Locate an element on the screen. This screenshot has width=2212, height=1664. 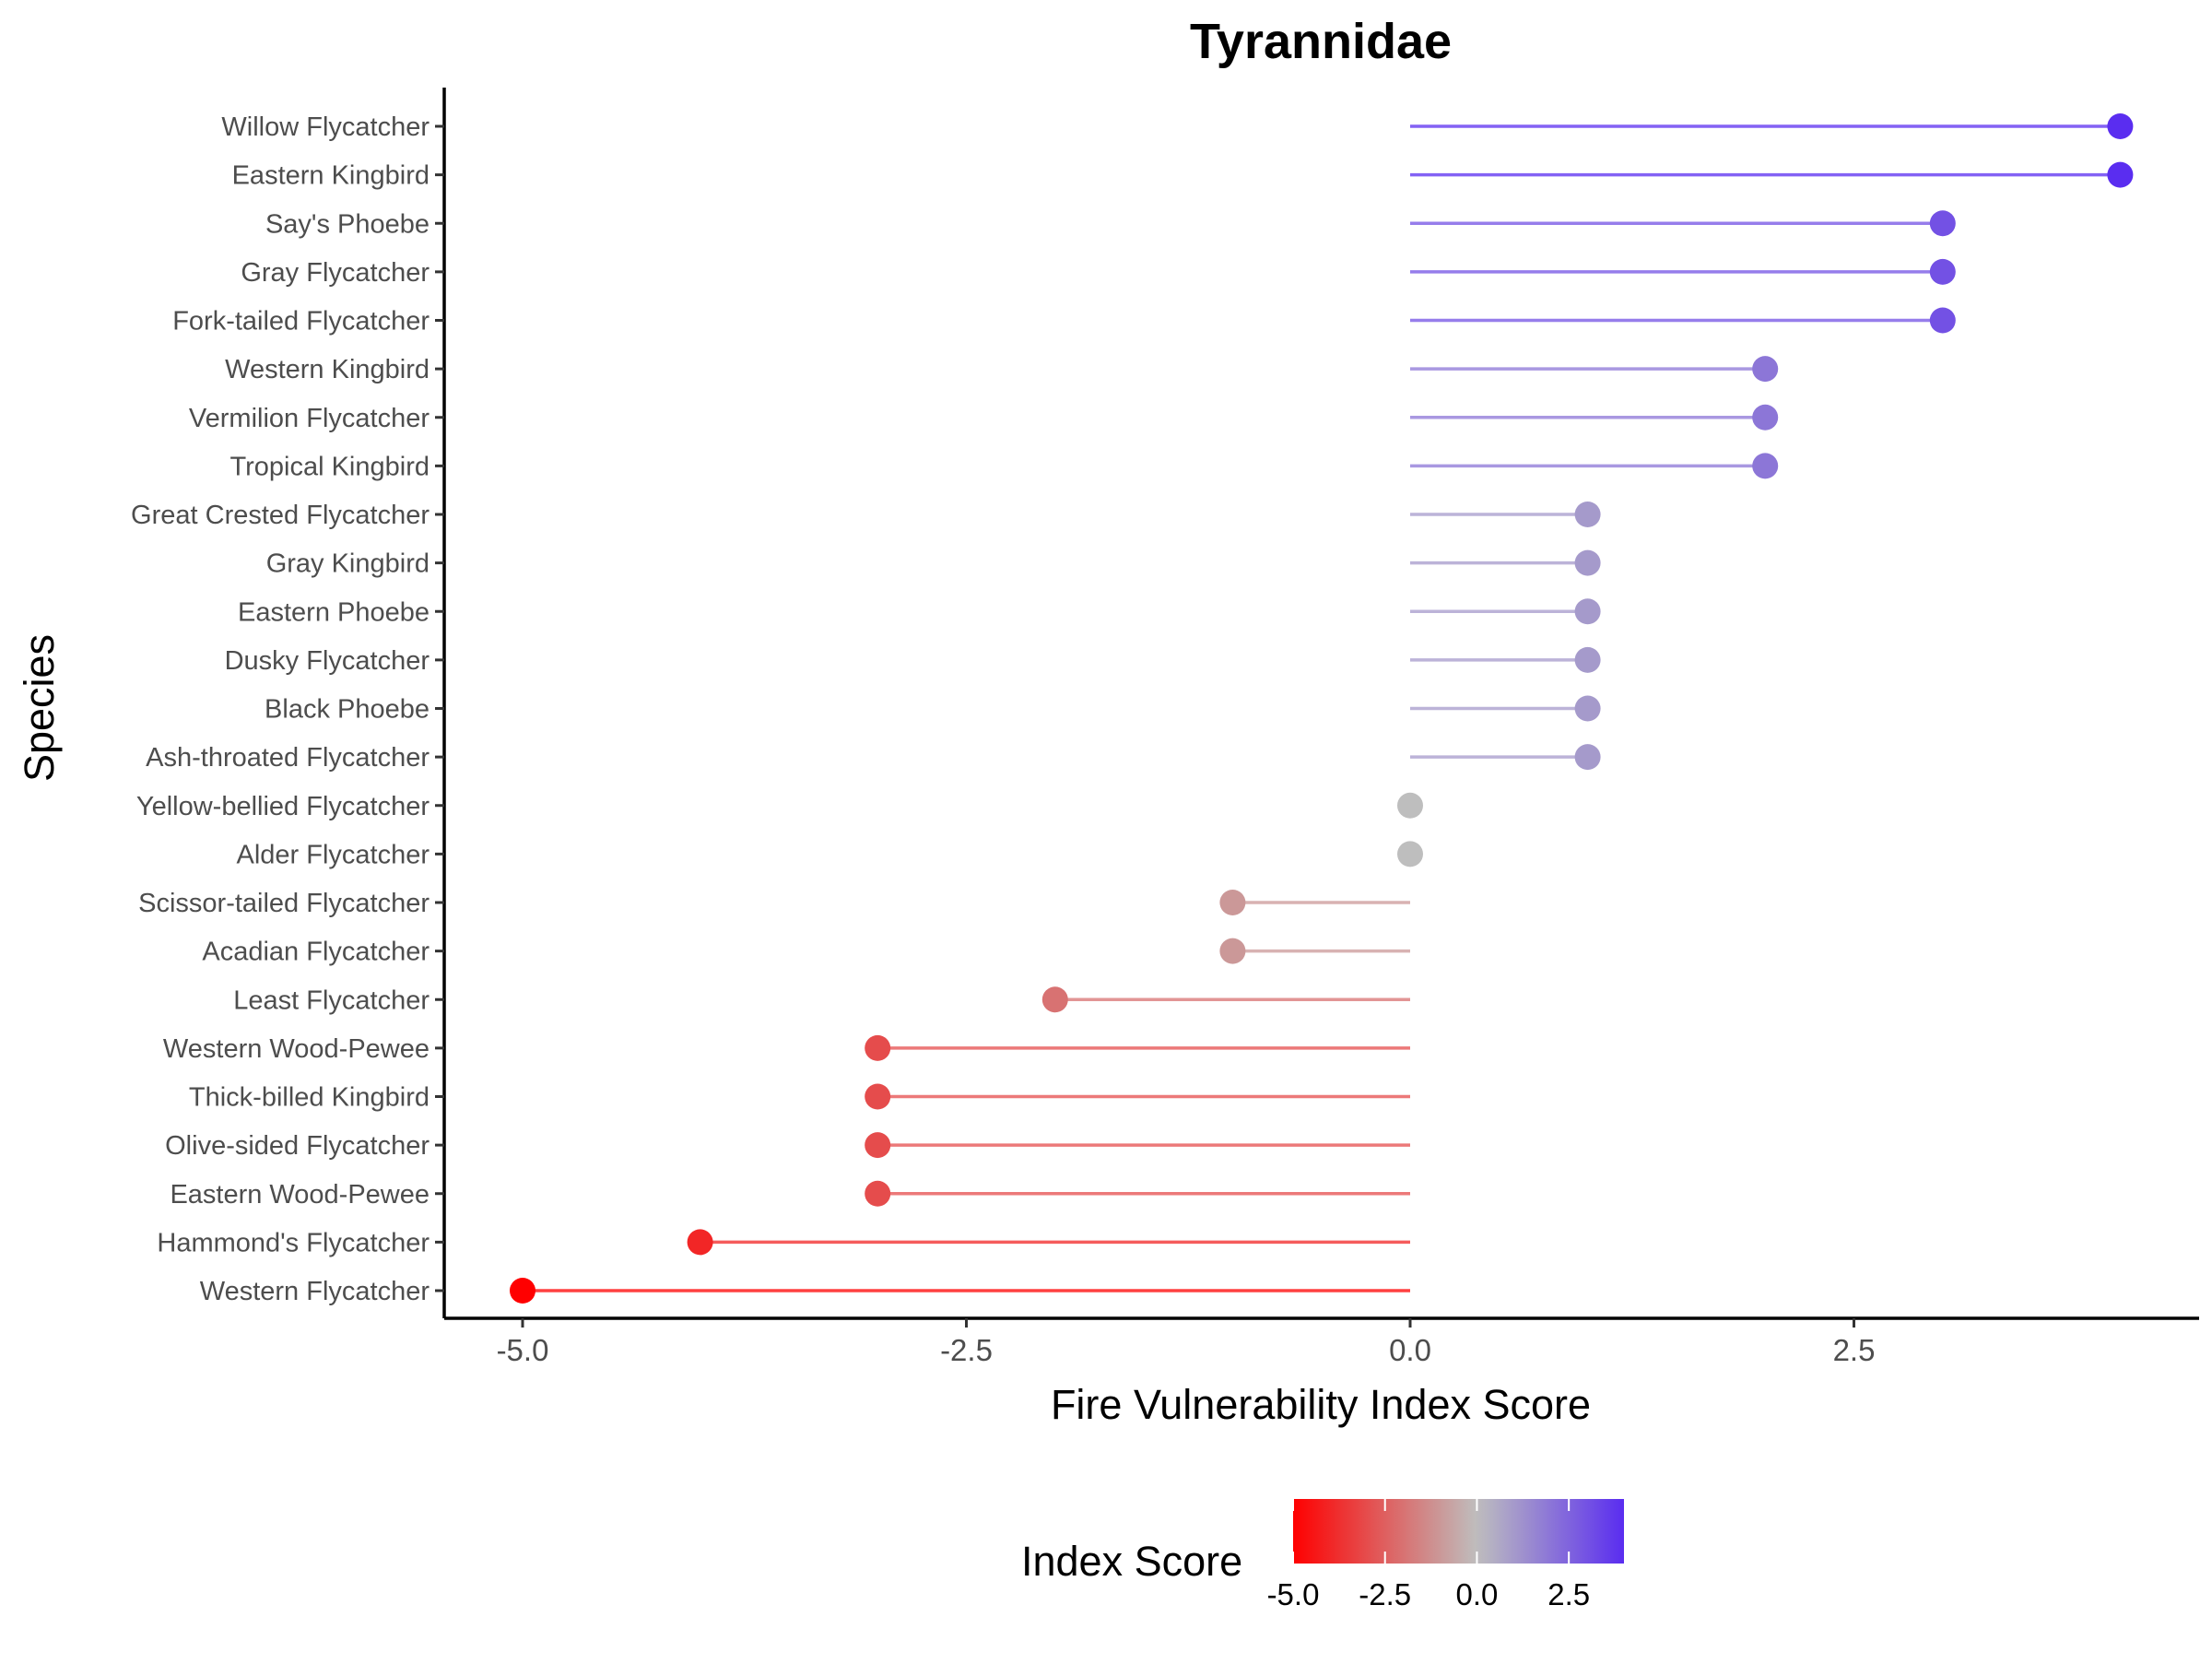
y-tick-label: Dusky Flycatcher is located at coordinates (327, 661).